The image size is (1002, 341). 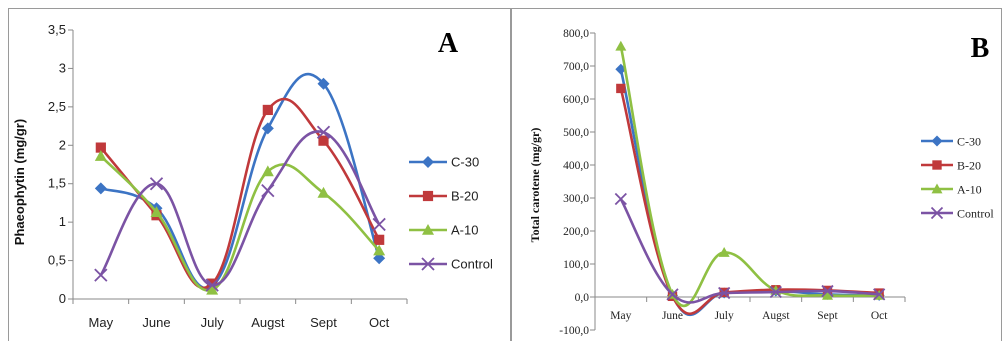 I want to click on y-tick-label: 400,0, so click(x=576, y=166).